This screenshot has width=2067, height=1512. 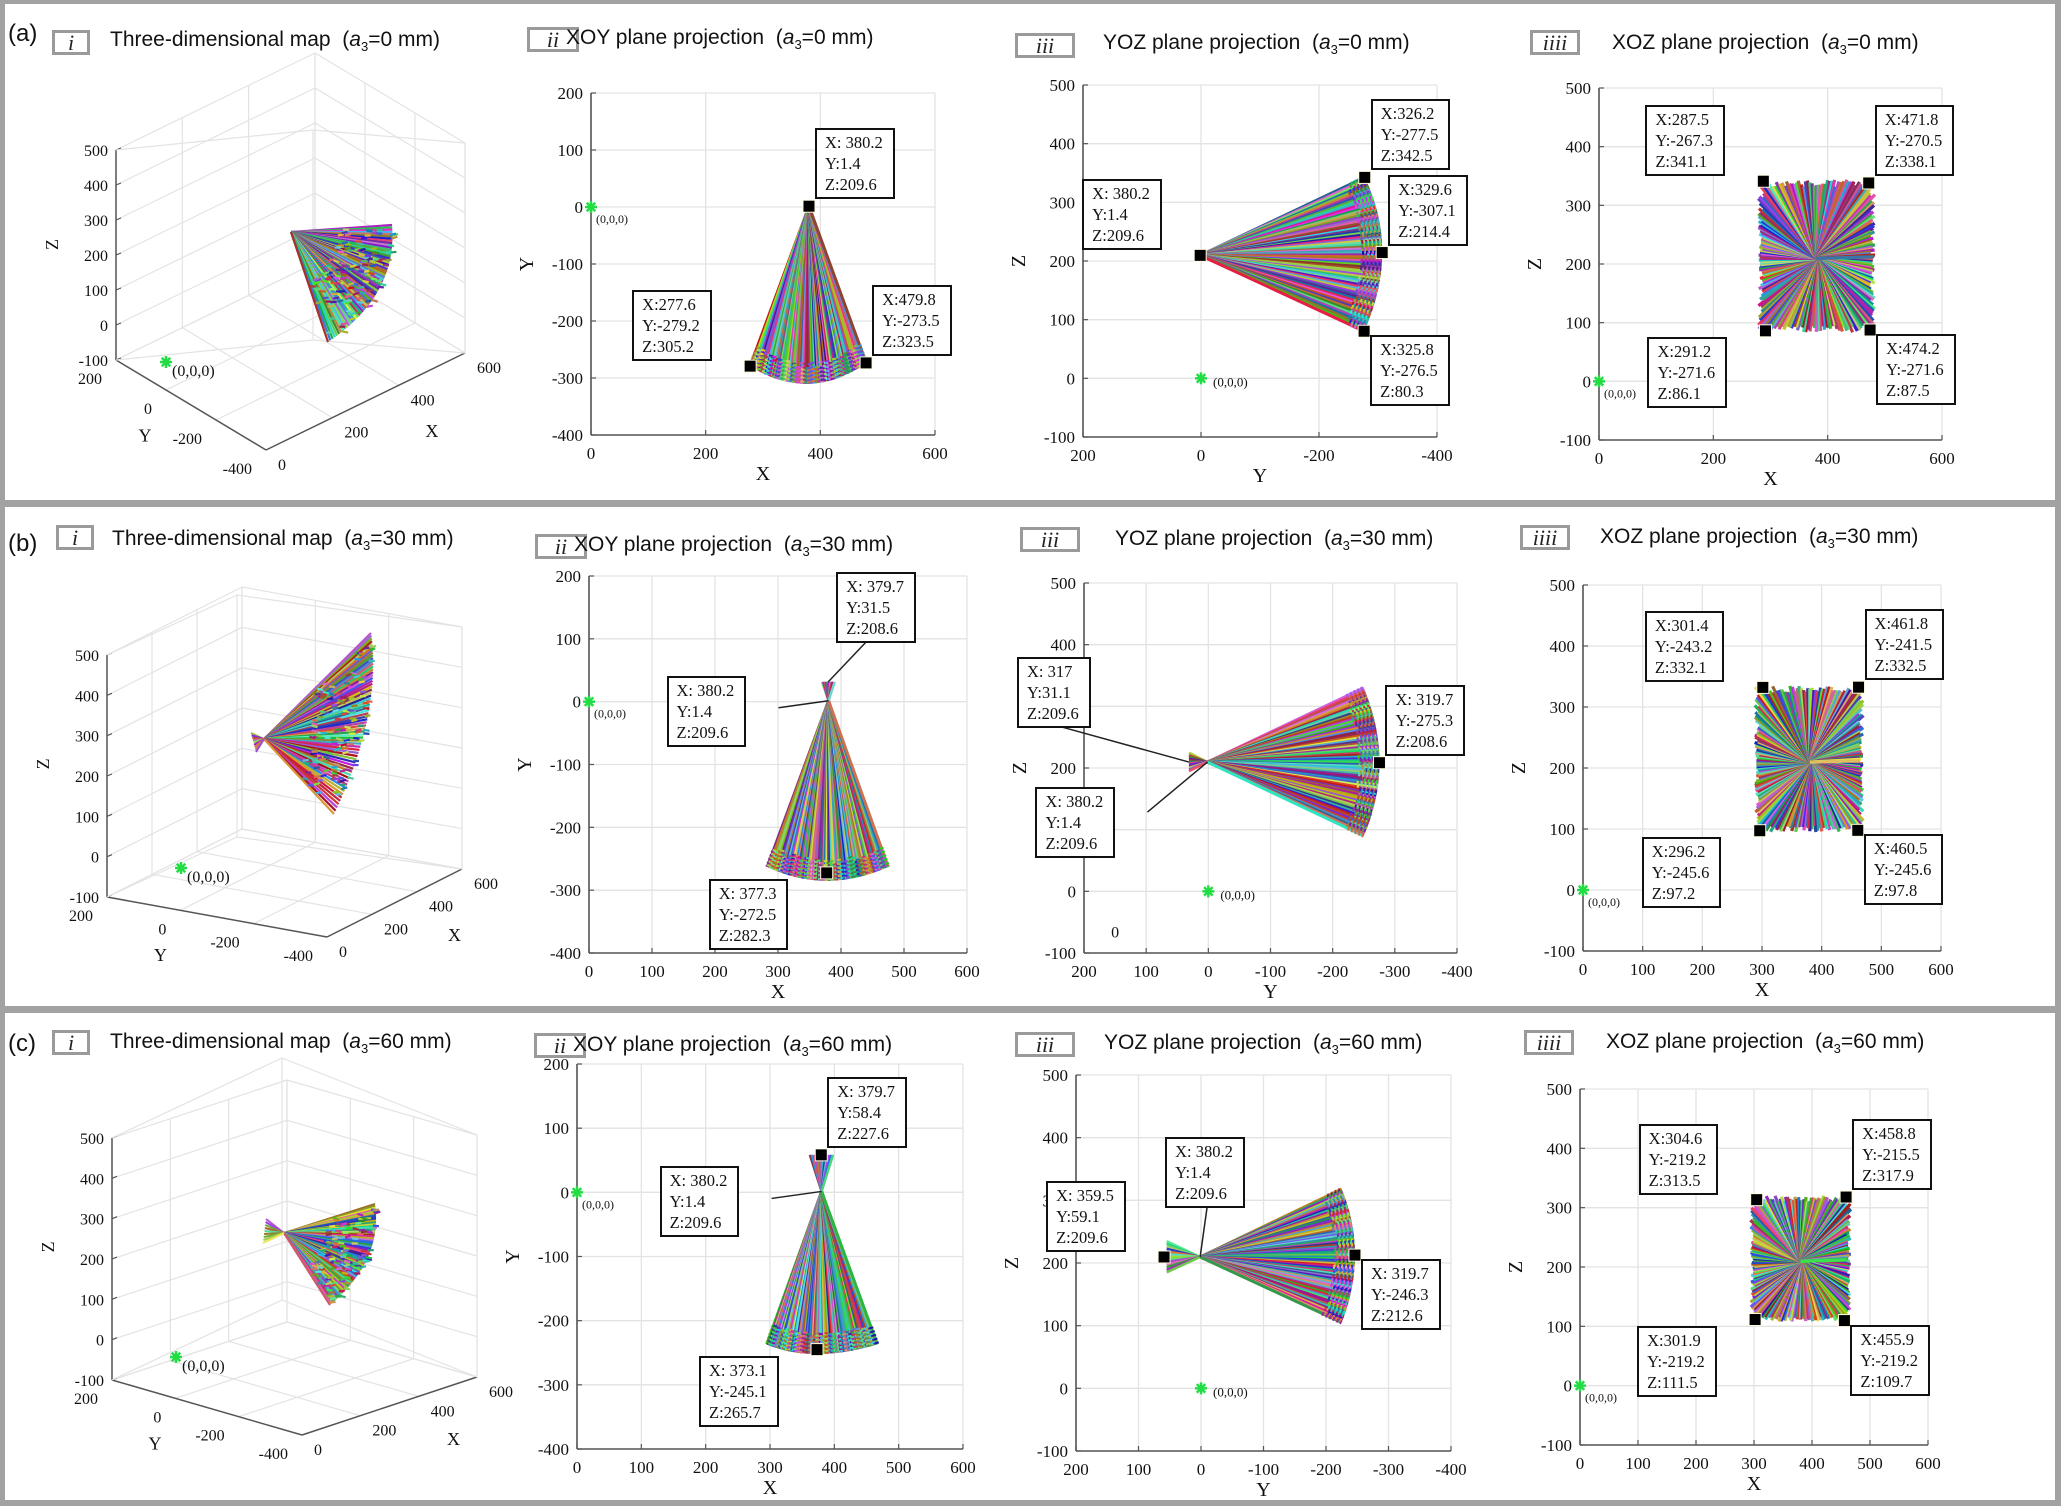 What do you see at coordinates (87, 737) in the screenshot?
I see `z-tick-label: 300` at bounding box center [87, 737].